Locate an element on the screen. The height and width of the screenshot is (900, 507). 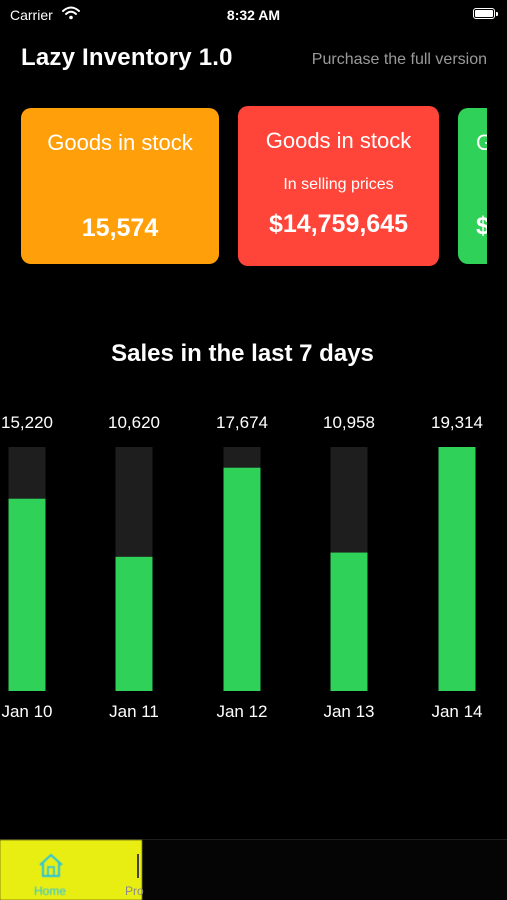
tab-label: Pro is located at coordinates (134, 891).